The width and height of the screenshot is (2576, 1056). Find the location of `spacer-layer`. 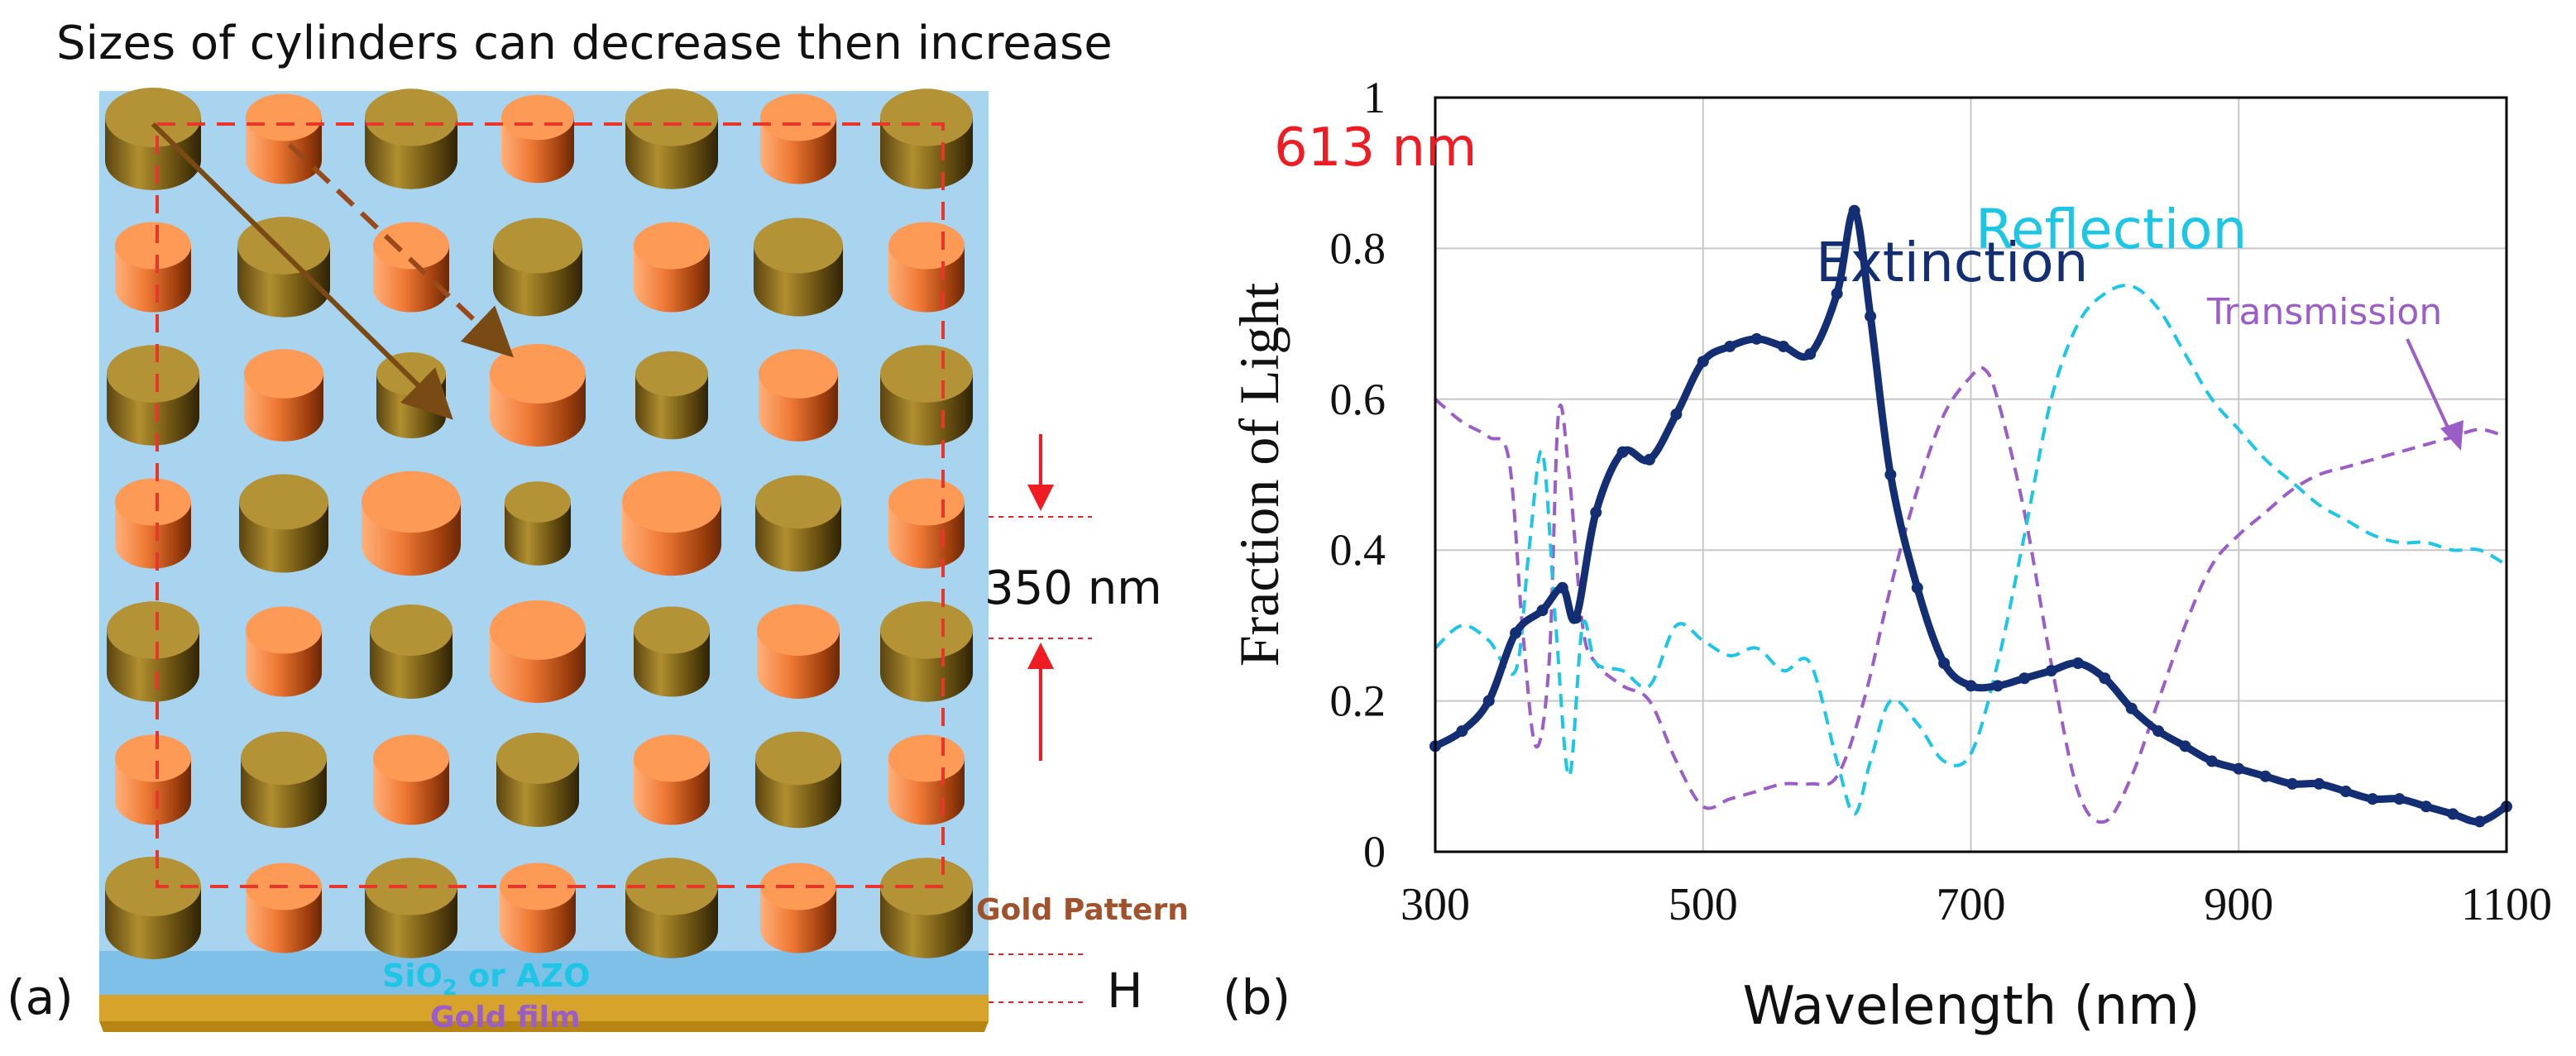

spacer-layer is located at coordinates (544, 973).